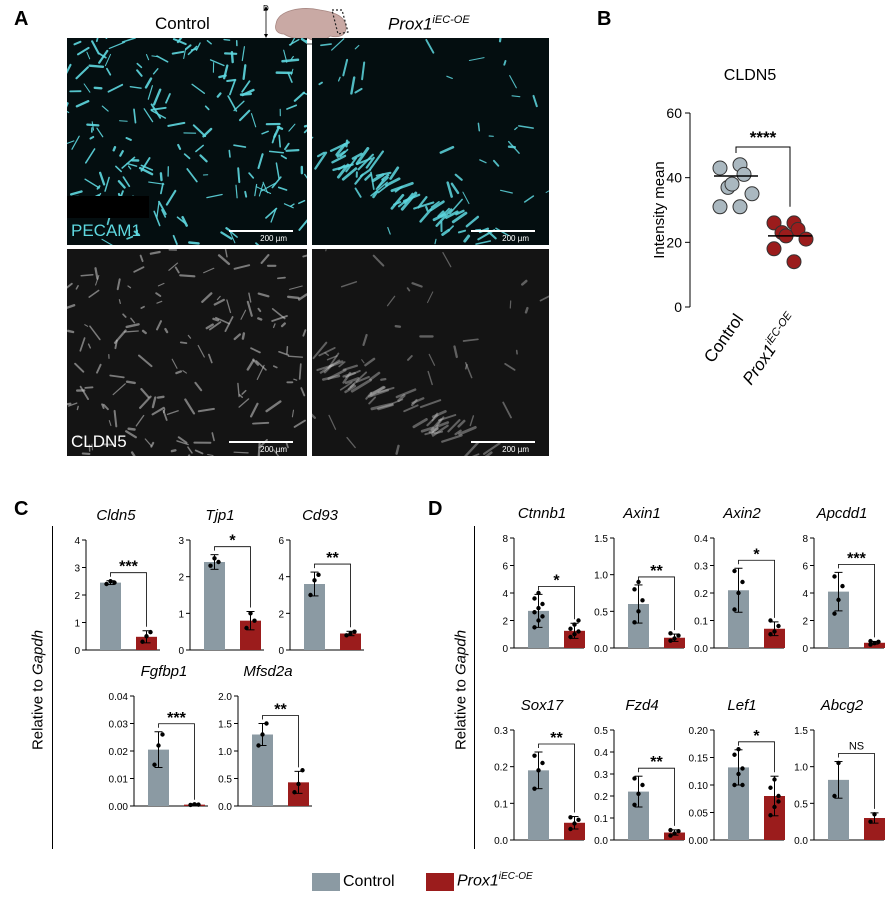  What do you see at coordinates (225, 697) in the screenshot?
I see `y-tick-label: 2.0` at bounding box center [225, 697].